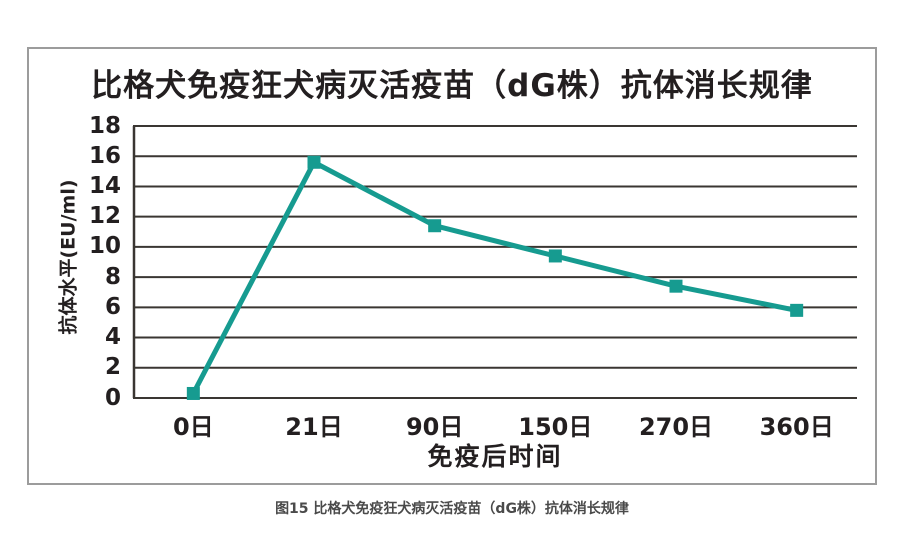 This screenshot has width=900, height=535. What do you see at coordinates (796, 427) in the screenshot?
I see `x-tick-label: 360日` at bounding box center [796, 427].